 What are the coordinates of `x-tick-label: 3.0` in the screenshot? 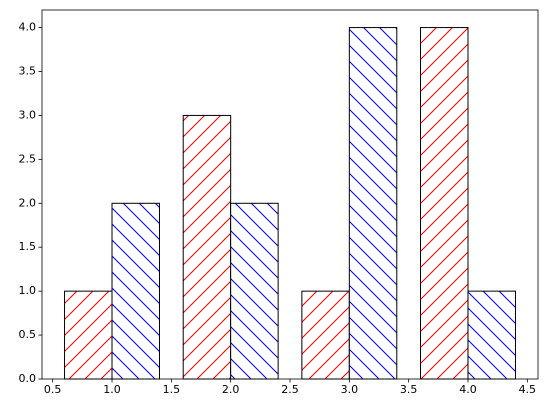 It's located at (350, 389).